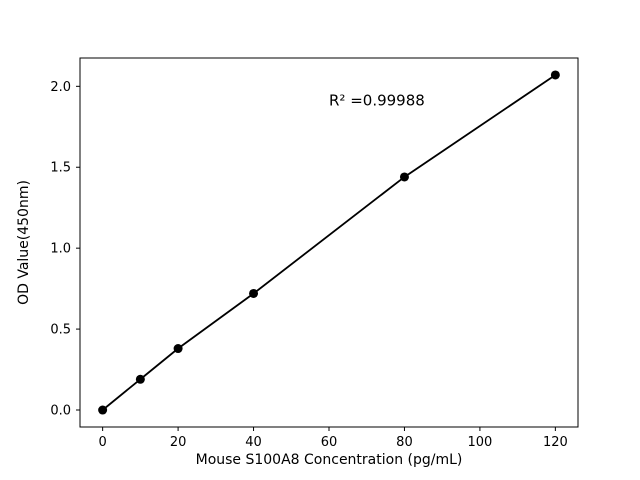 The image size is (640, 480). I want to click on y-axis: 0.0 0.5 1.0 1.5 2.0, so click(65, 249).